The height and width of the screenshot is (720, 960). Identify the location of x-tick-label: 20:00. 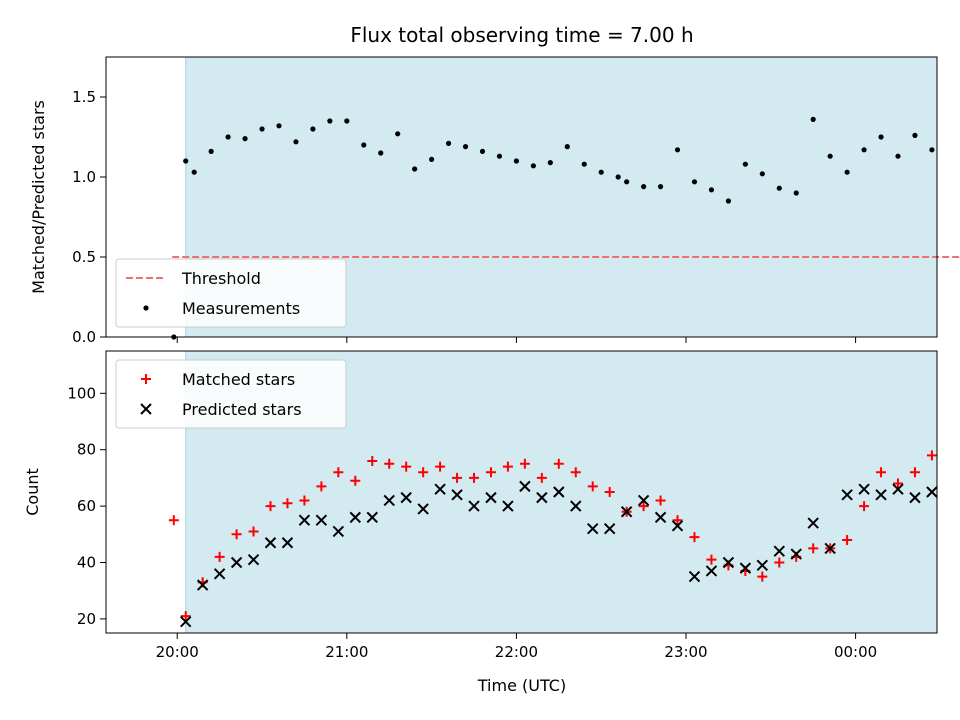
(177, 652).